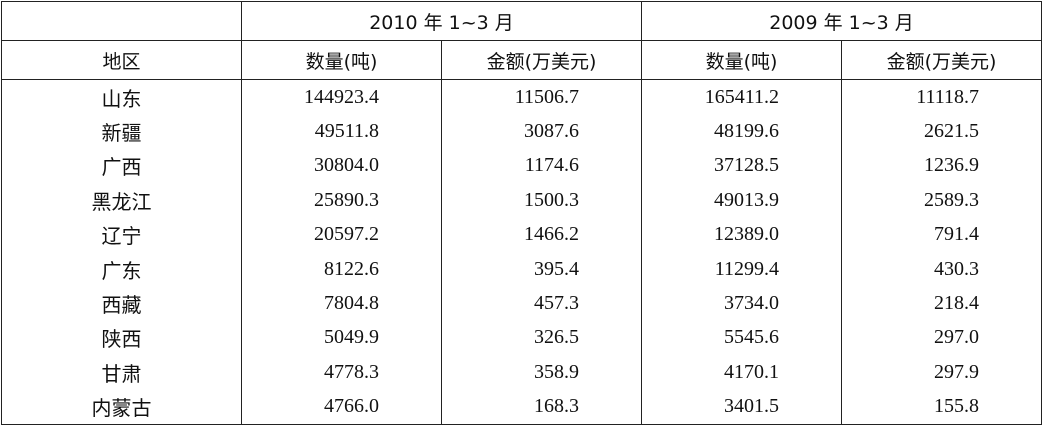 This screenshot has width=1047, height=431. Describe the element at coordinates (121, 269) in the screenshot. I see `region-cell: 广东` at that location.